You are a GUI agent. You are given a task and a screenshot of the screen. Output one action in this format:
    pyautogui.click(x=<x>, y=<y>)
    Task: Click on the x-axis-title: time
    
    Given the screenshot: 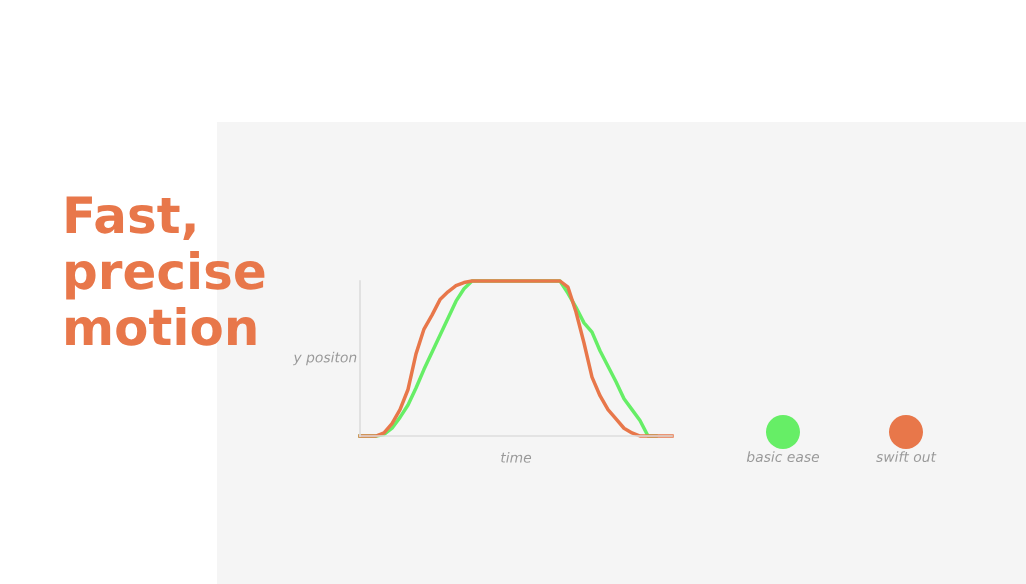 What is the action you would take?
    pyautogui.click(x=516, y=457)
    